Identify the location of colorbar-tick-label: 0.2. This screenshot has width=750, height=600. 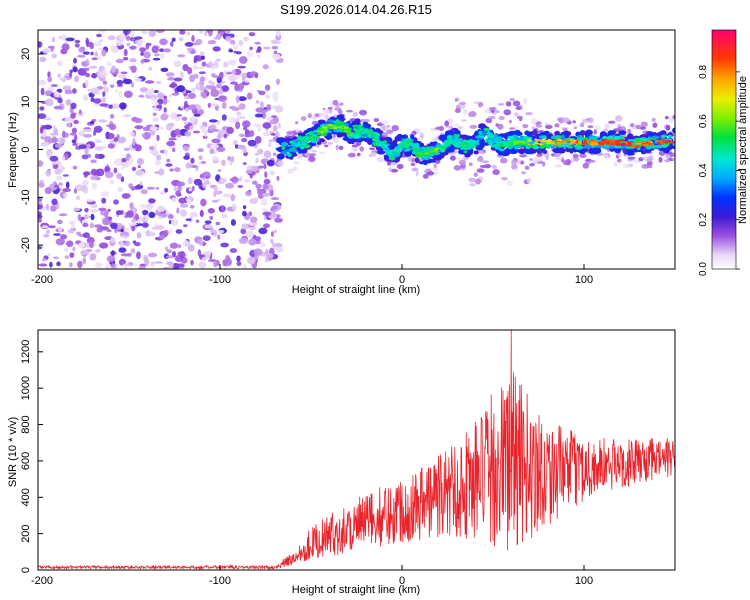
(703, 219).